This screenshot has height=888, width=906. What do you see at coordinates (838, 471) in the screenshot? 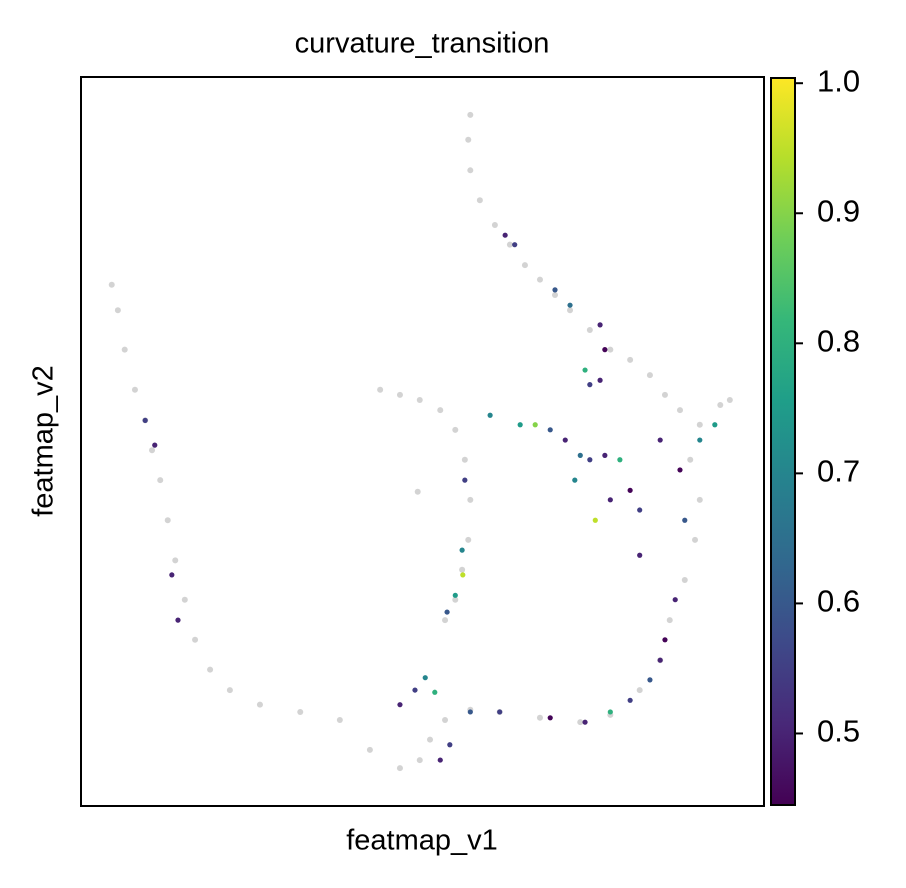
I see `colorbar-tick-label: 0.7` at bounding box center [838, 471].